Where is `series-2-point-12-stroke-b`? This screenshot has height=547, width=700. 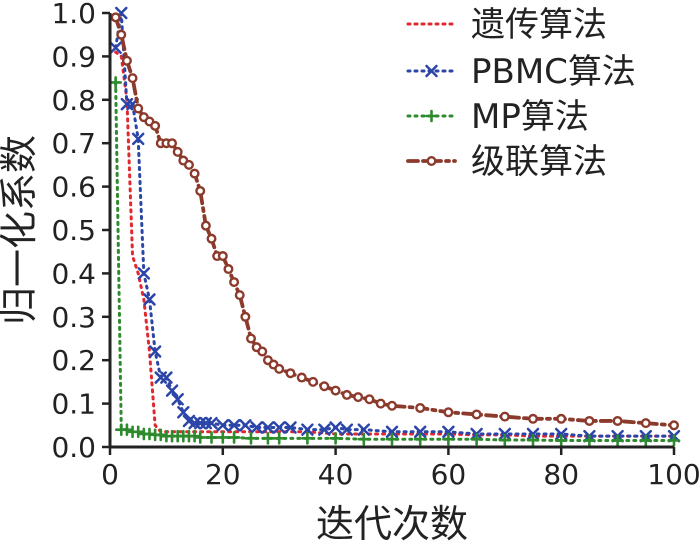
series-2-point-12-stroke-b is located at coordinates (177, 399).